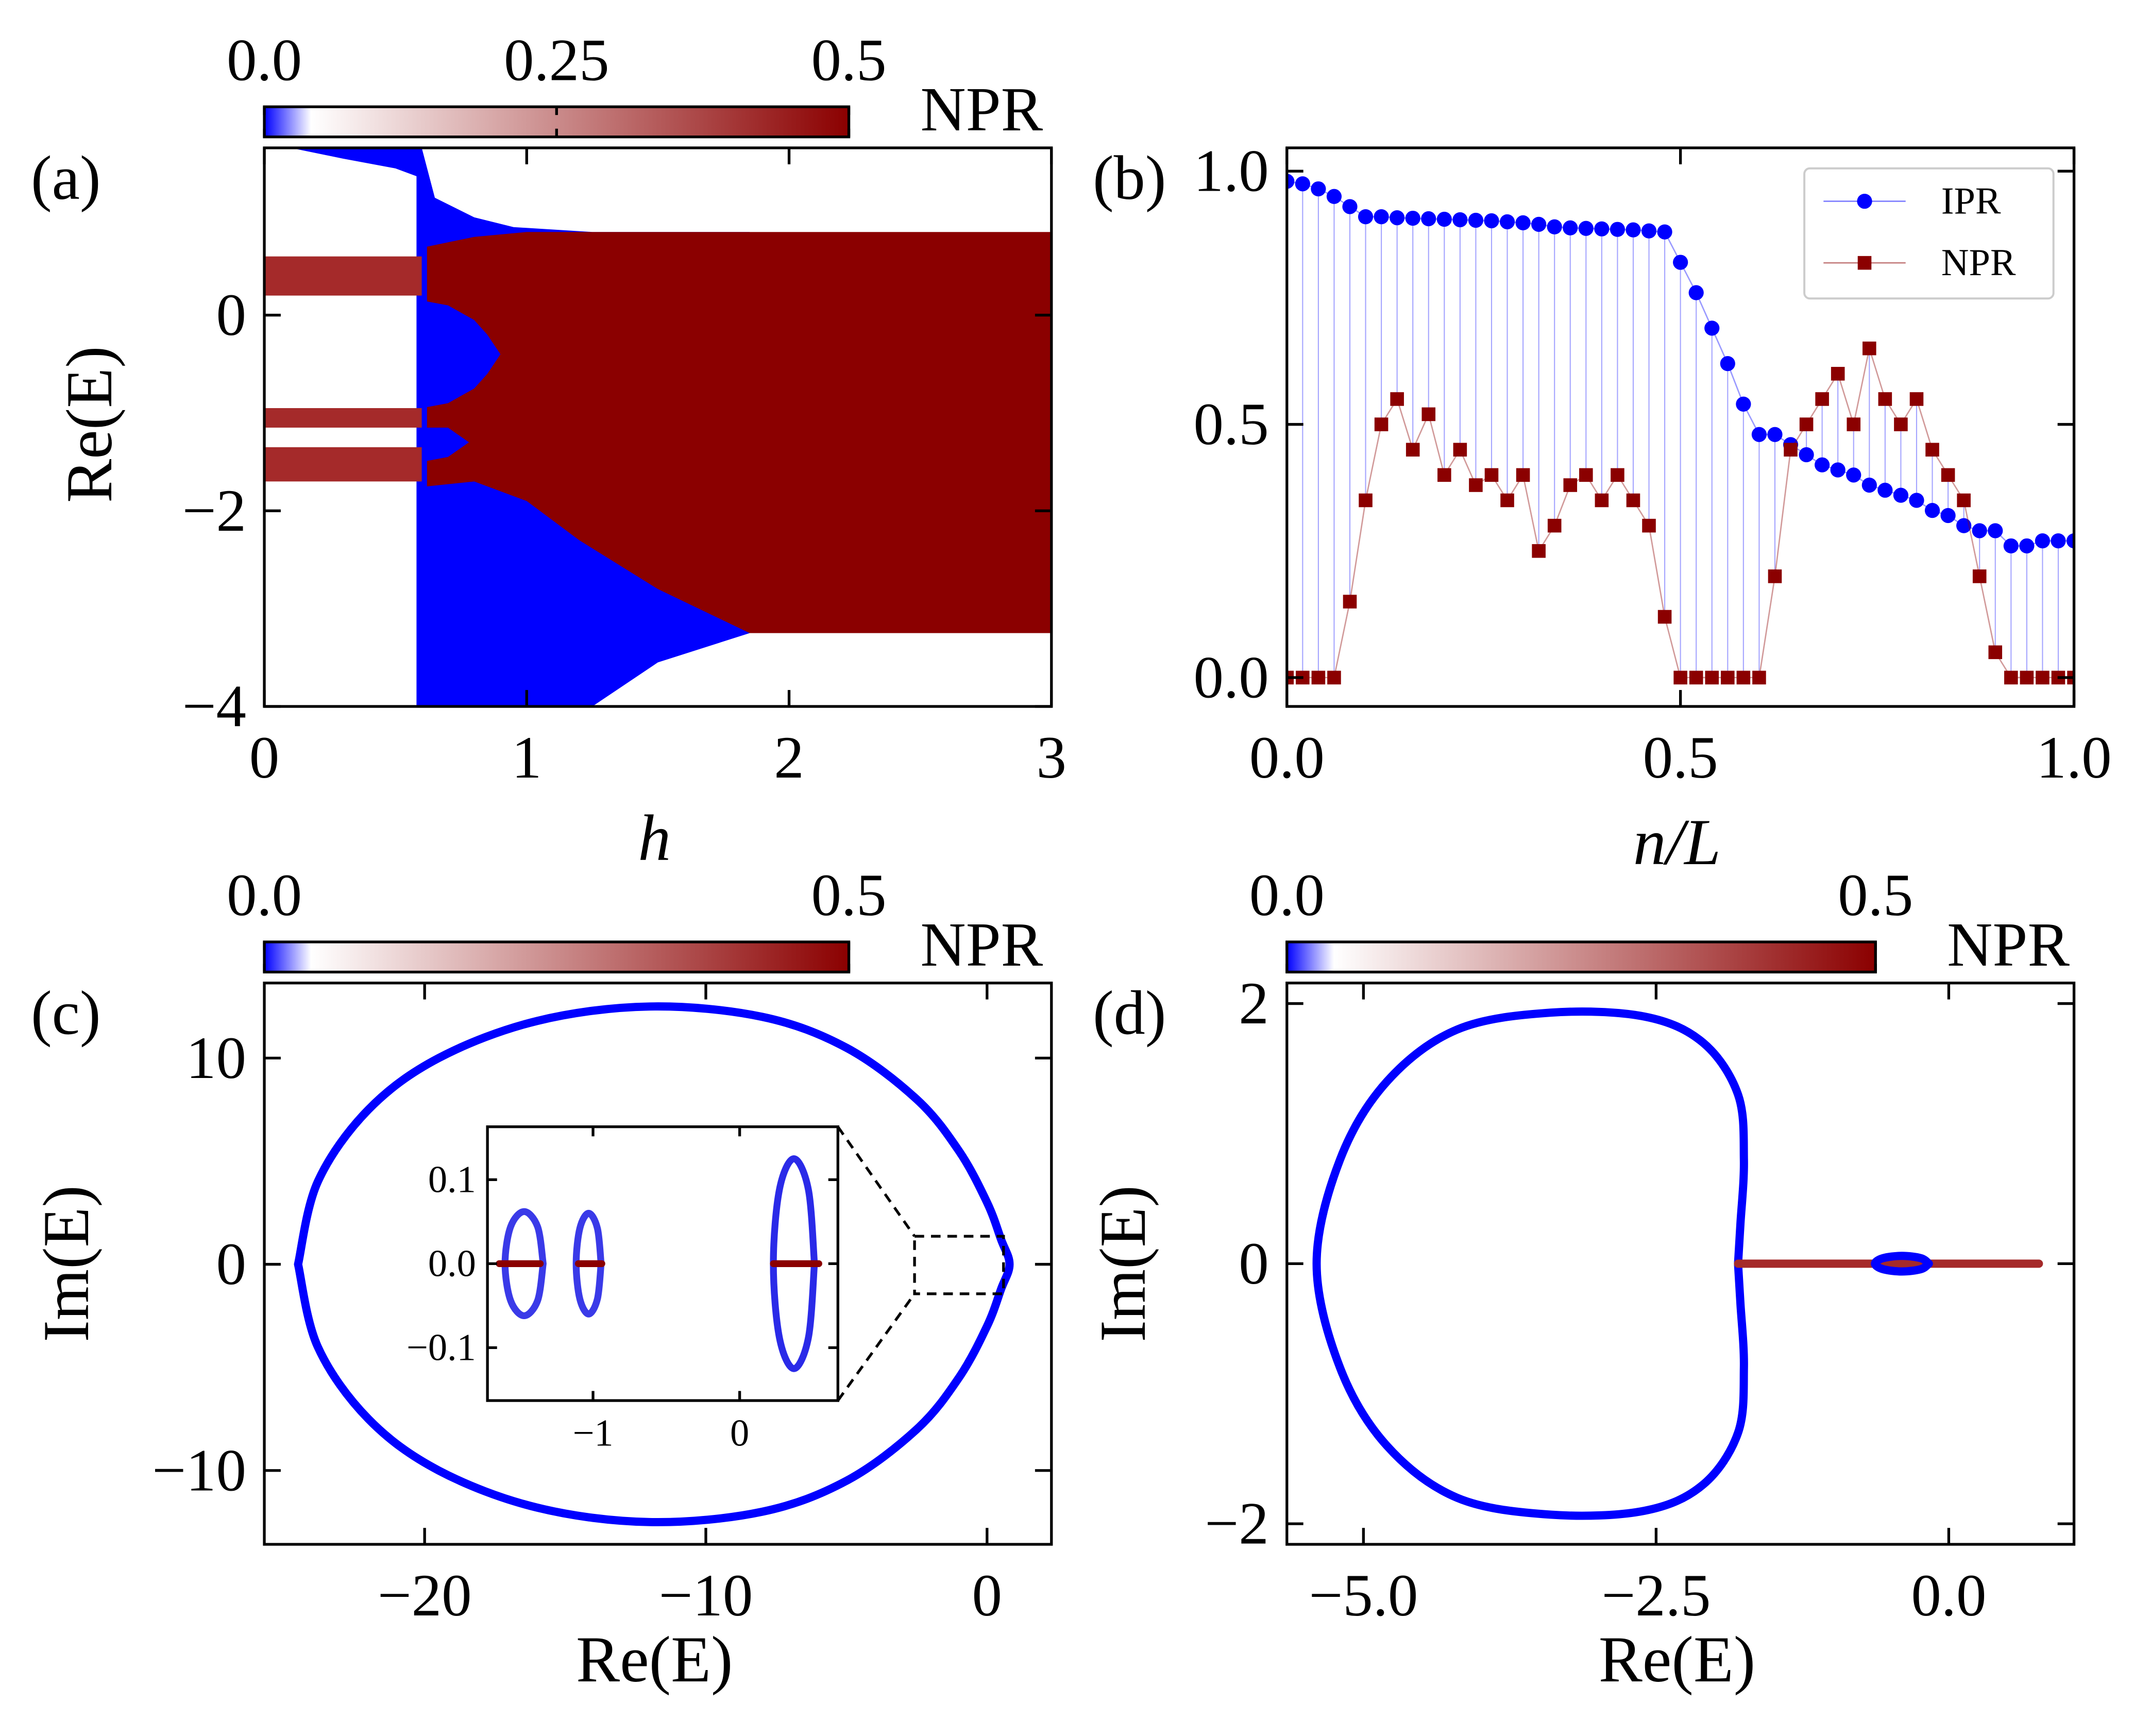  What do you see at coordinates (1902, 1264) in the screenshot?
I see `loop` at bounding box center [1902, 1264].